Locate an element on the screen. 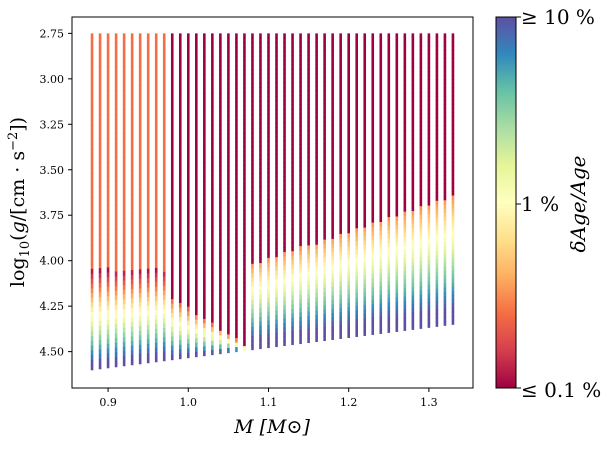 This screenshot has width=606, height=450. x-tick-label: 1.1 is located at coordinates (269, 402).